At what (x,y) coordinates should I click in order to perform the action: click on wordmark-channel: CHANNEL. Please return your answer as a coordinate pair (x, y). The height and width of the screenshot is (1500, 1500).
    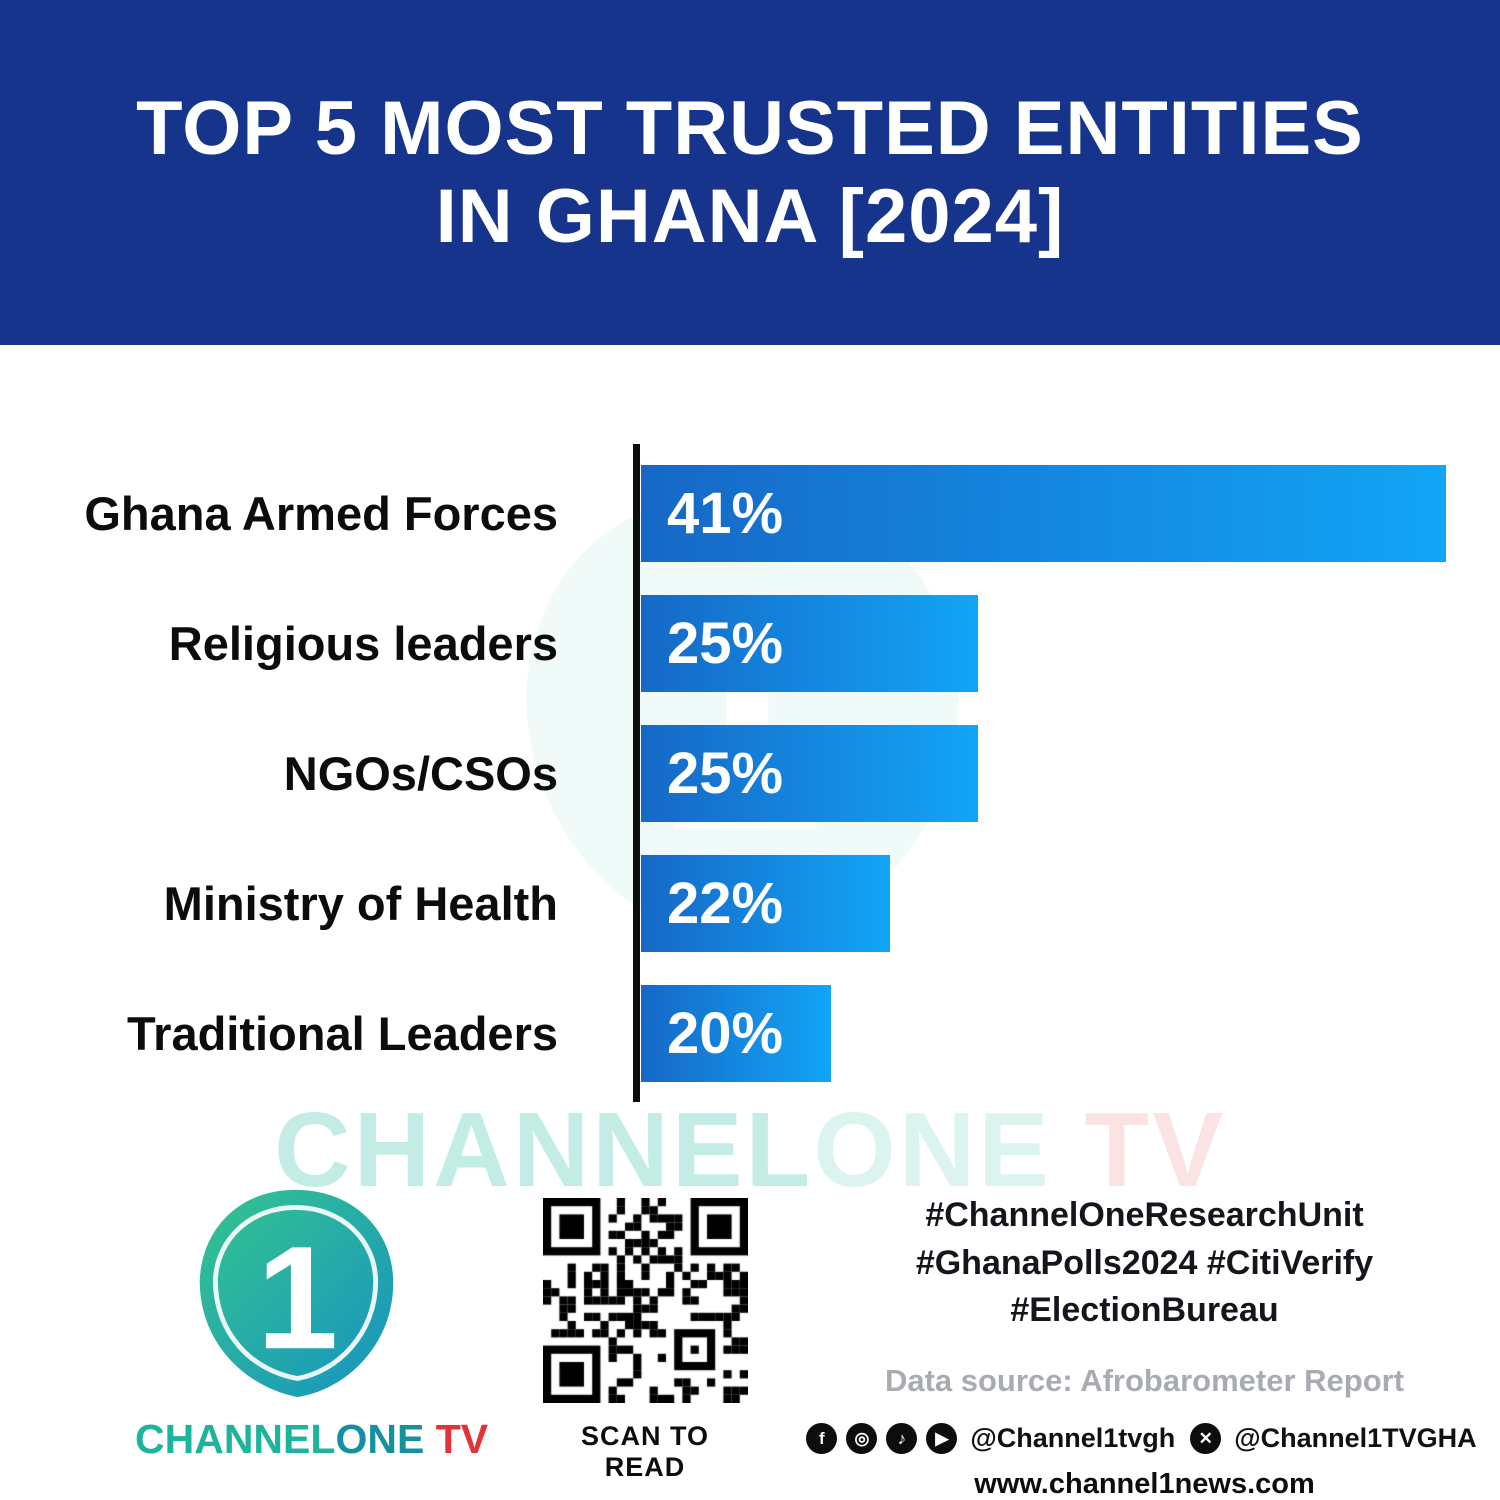
    Looking at the image, I should click on (235, 1439).